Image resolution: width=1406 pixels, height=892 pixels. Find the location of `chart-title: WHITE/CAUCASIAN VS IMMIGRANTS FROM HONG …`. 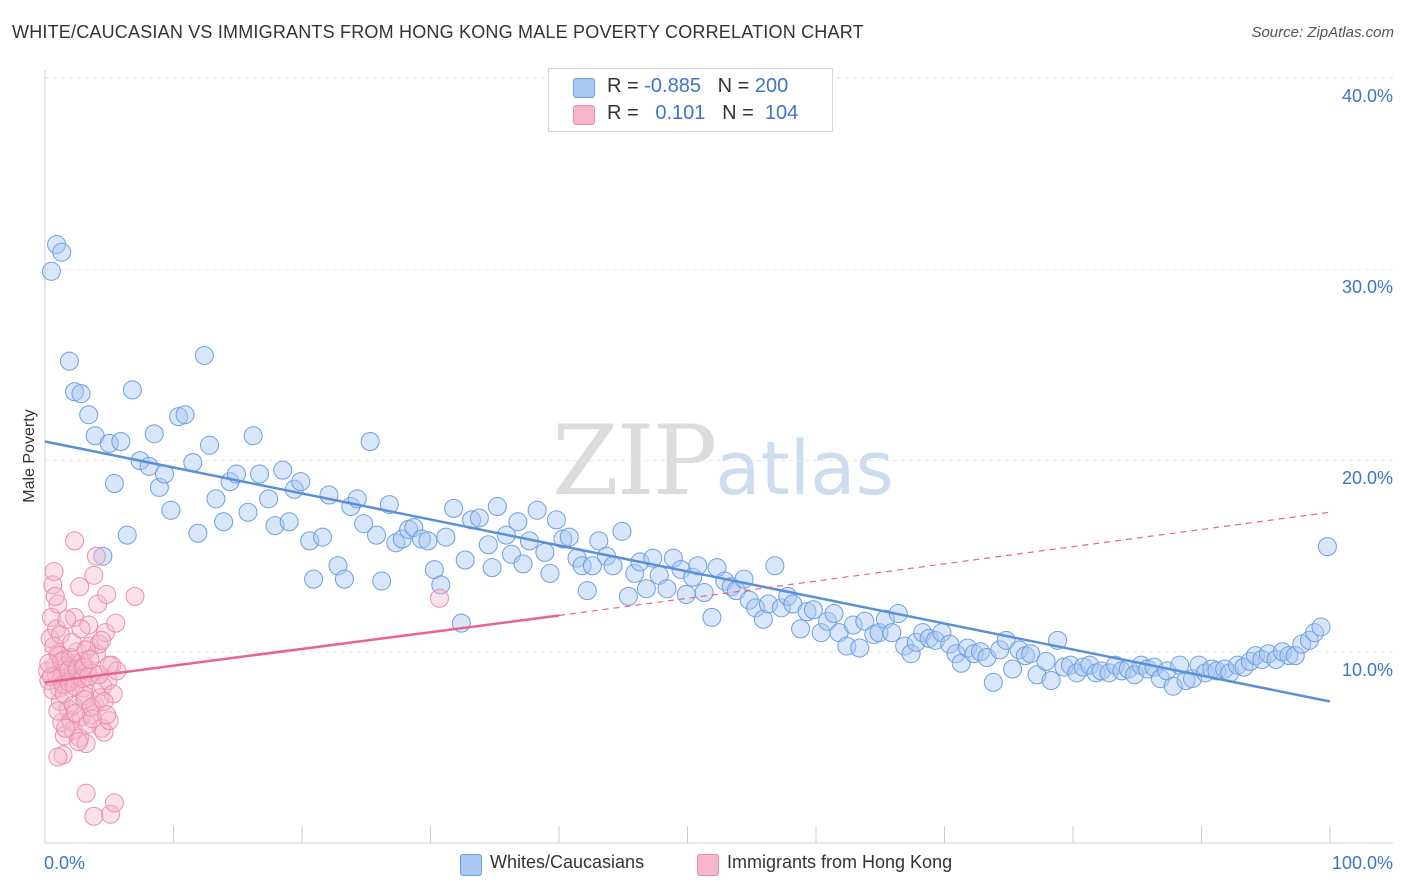

chart-title: WHITE/CAUCASIAN VS IMMIGRANTS FROM HONG … is located at coordinates (438, 32).